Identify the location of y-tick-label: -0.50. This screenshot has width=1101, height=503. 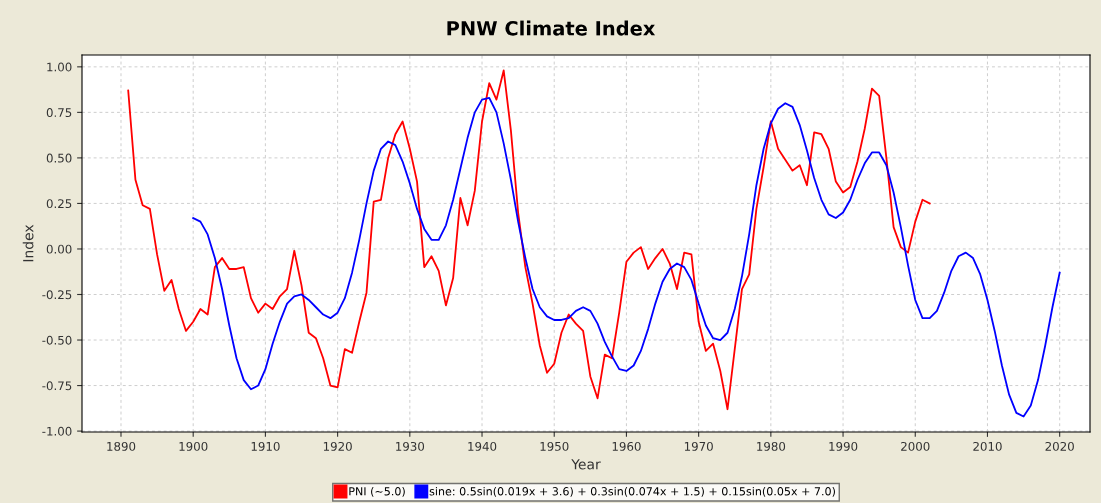
(57, 340).